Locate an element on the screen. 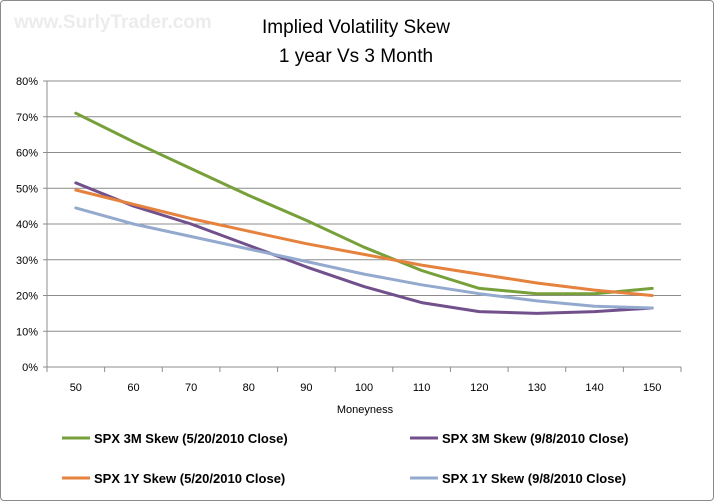 The height and width of the screenshot is (501, 714). x-tick-label: 110 is located at coordinates (422, 388).